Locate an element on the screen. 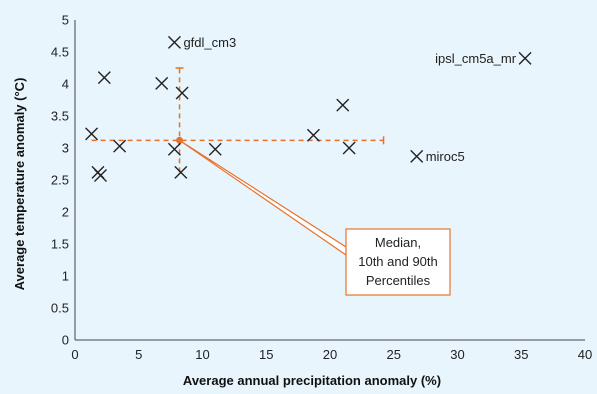  point-label: miroc5 is located at coordinates (445, 156).